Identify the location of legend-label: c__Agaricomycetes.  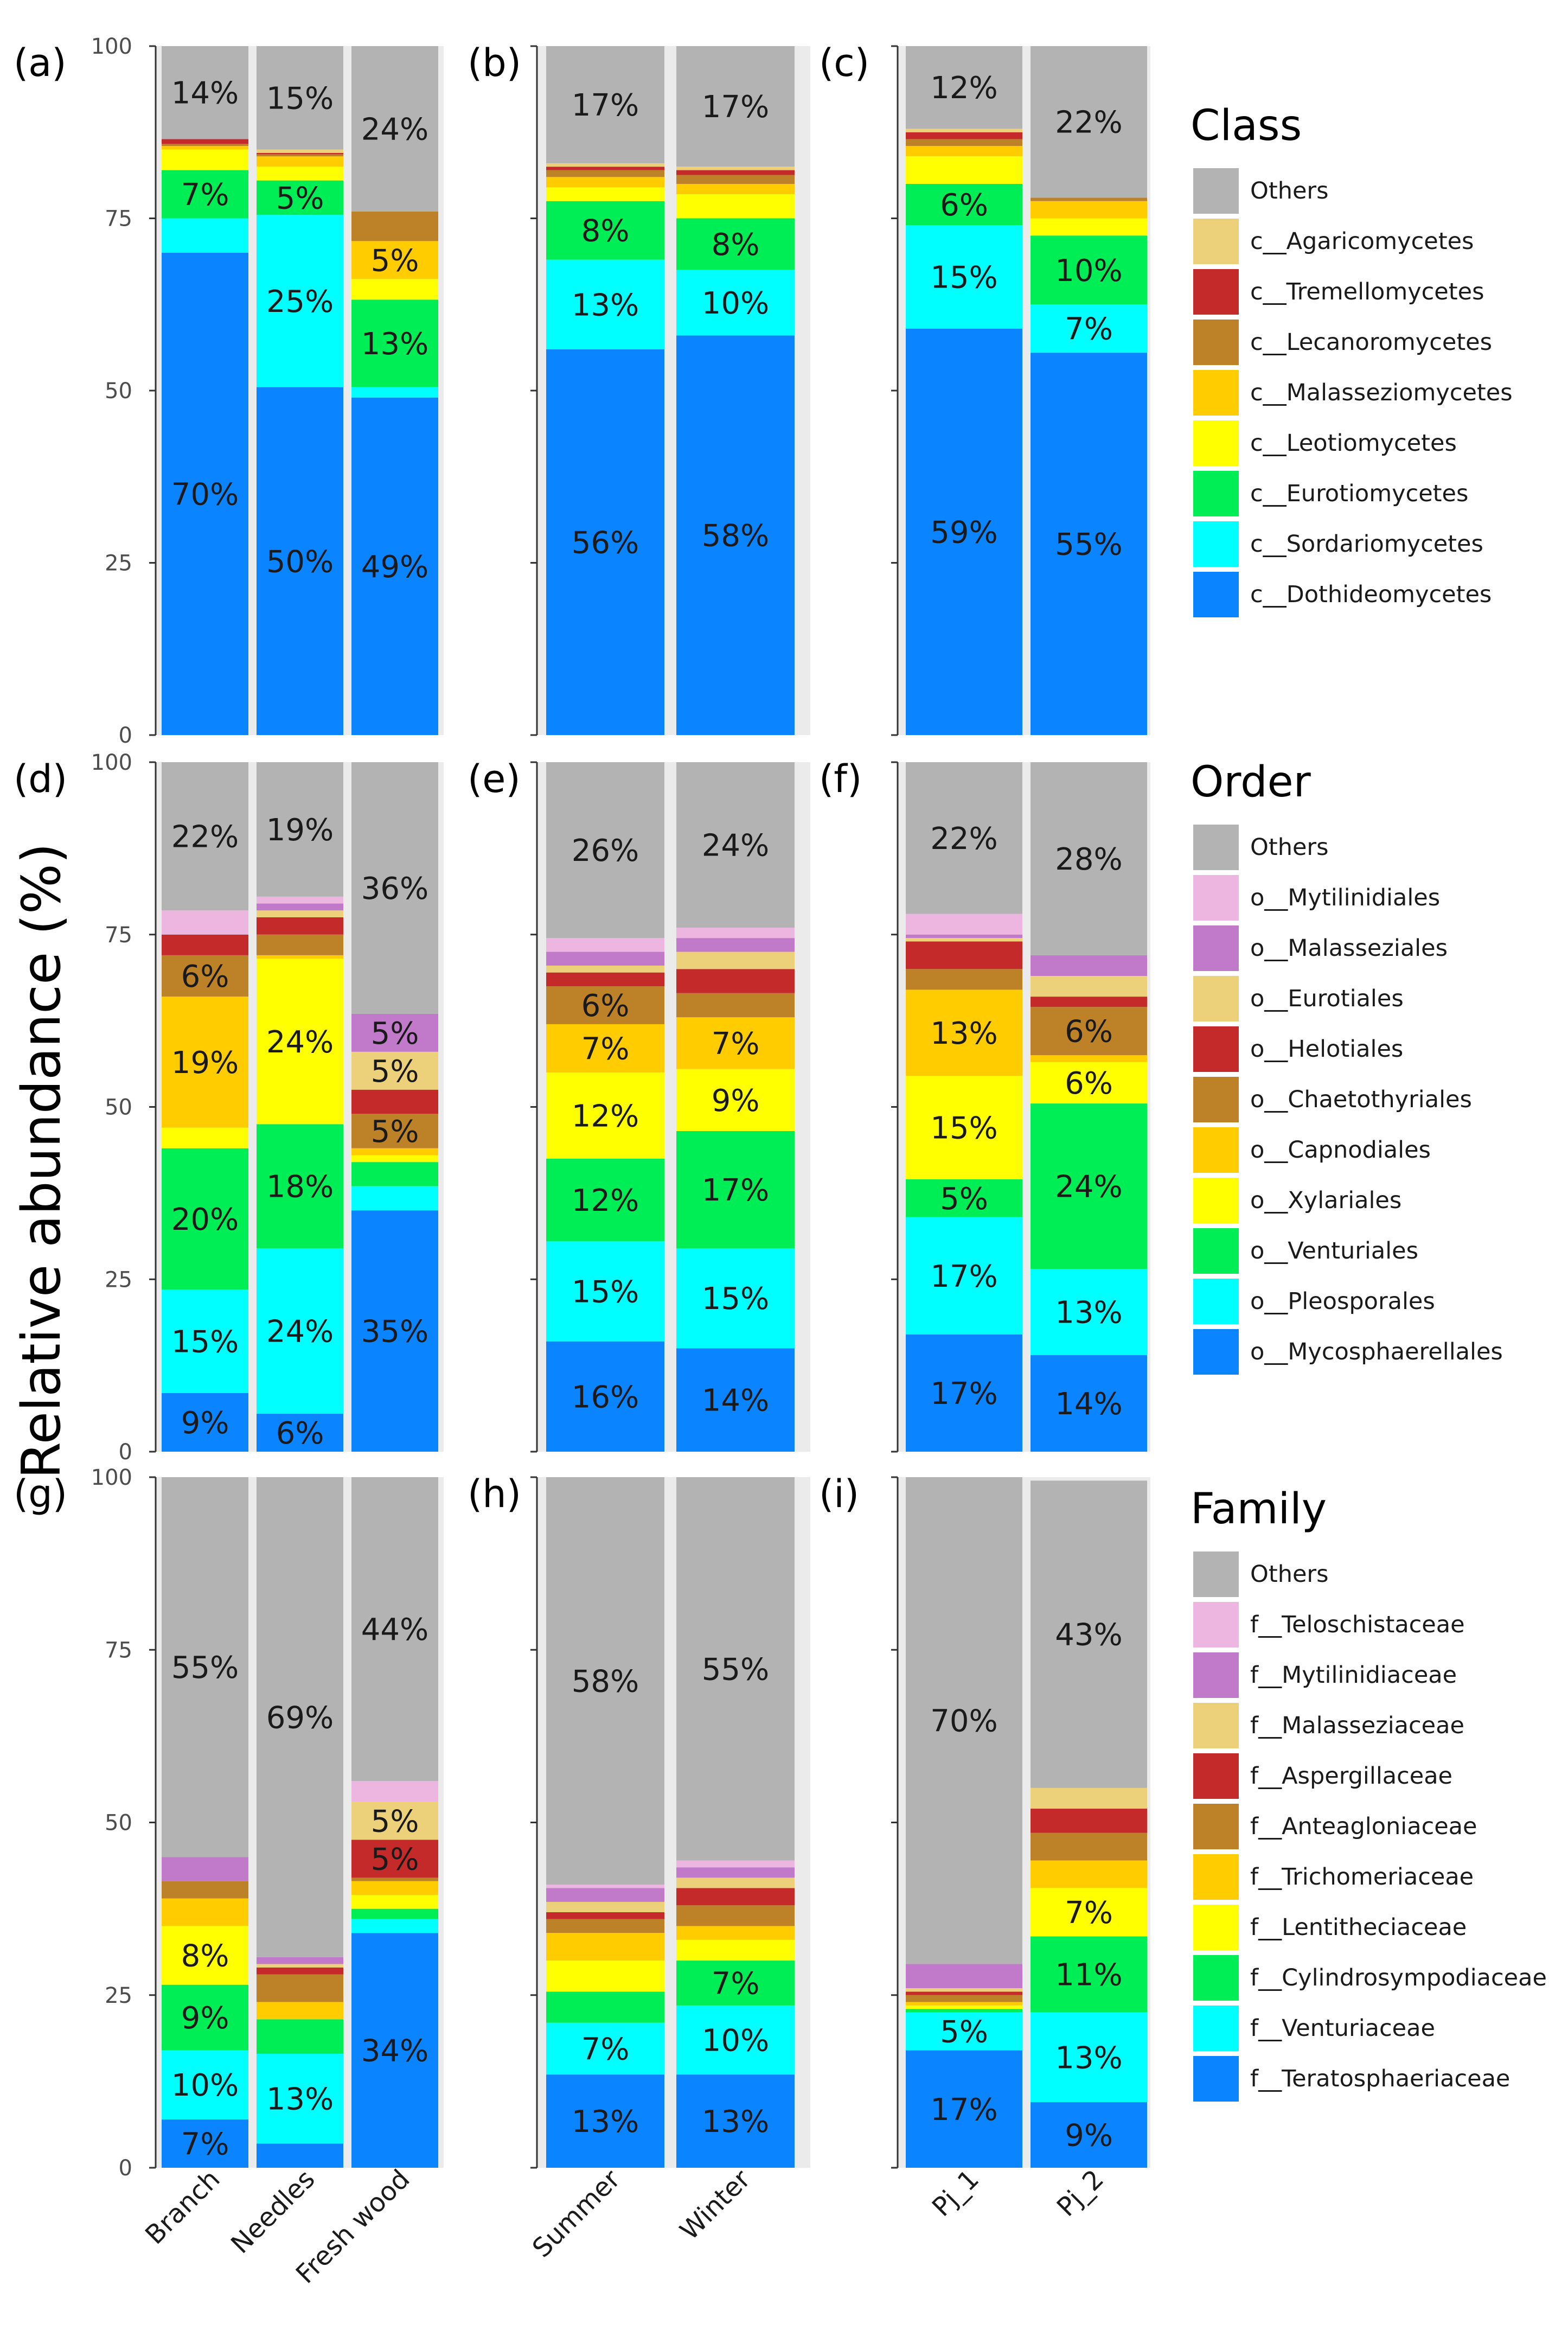
(1362, 241).